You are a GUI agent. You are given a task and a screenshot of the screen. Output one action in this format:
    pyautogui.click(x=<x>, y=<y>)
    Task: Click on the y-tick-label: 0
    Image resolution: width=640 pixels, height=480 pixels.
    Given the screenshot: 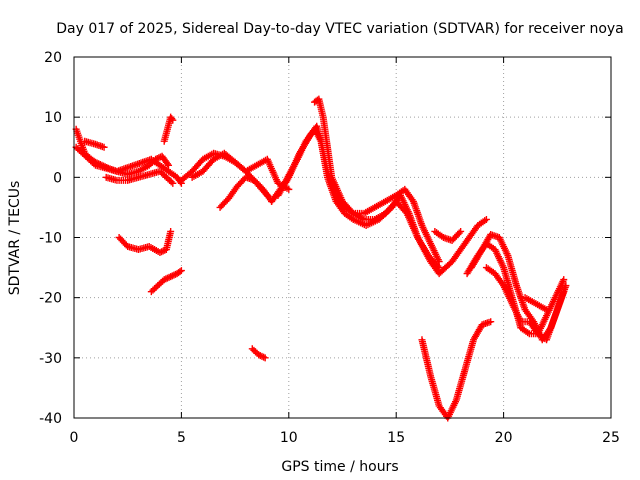 What is the action you would take?
    pyautogui.click(x=57, y=178)
    